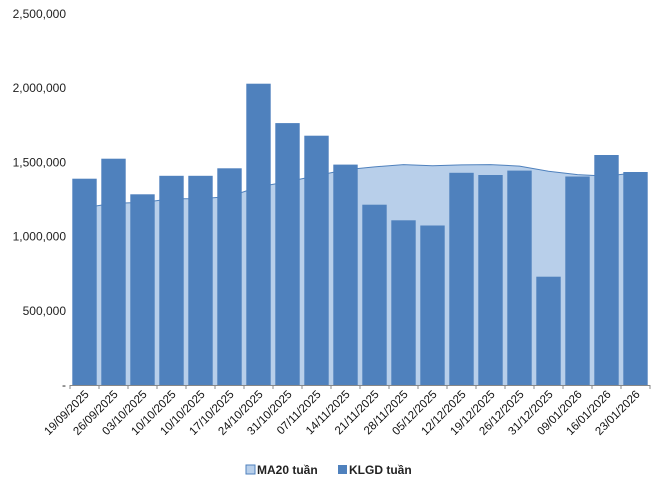 This screenshot has width=655, height=482. What do you see at coordinates (64, 385) in the screenshot?
I see `y-tick-label: -` at bounding box center [64, 385].